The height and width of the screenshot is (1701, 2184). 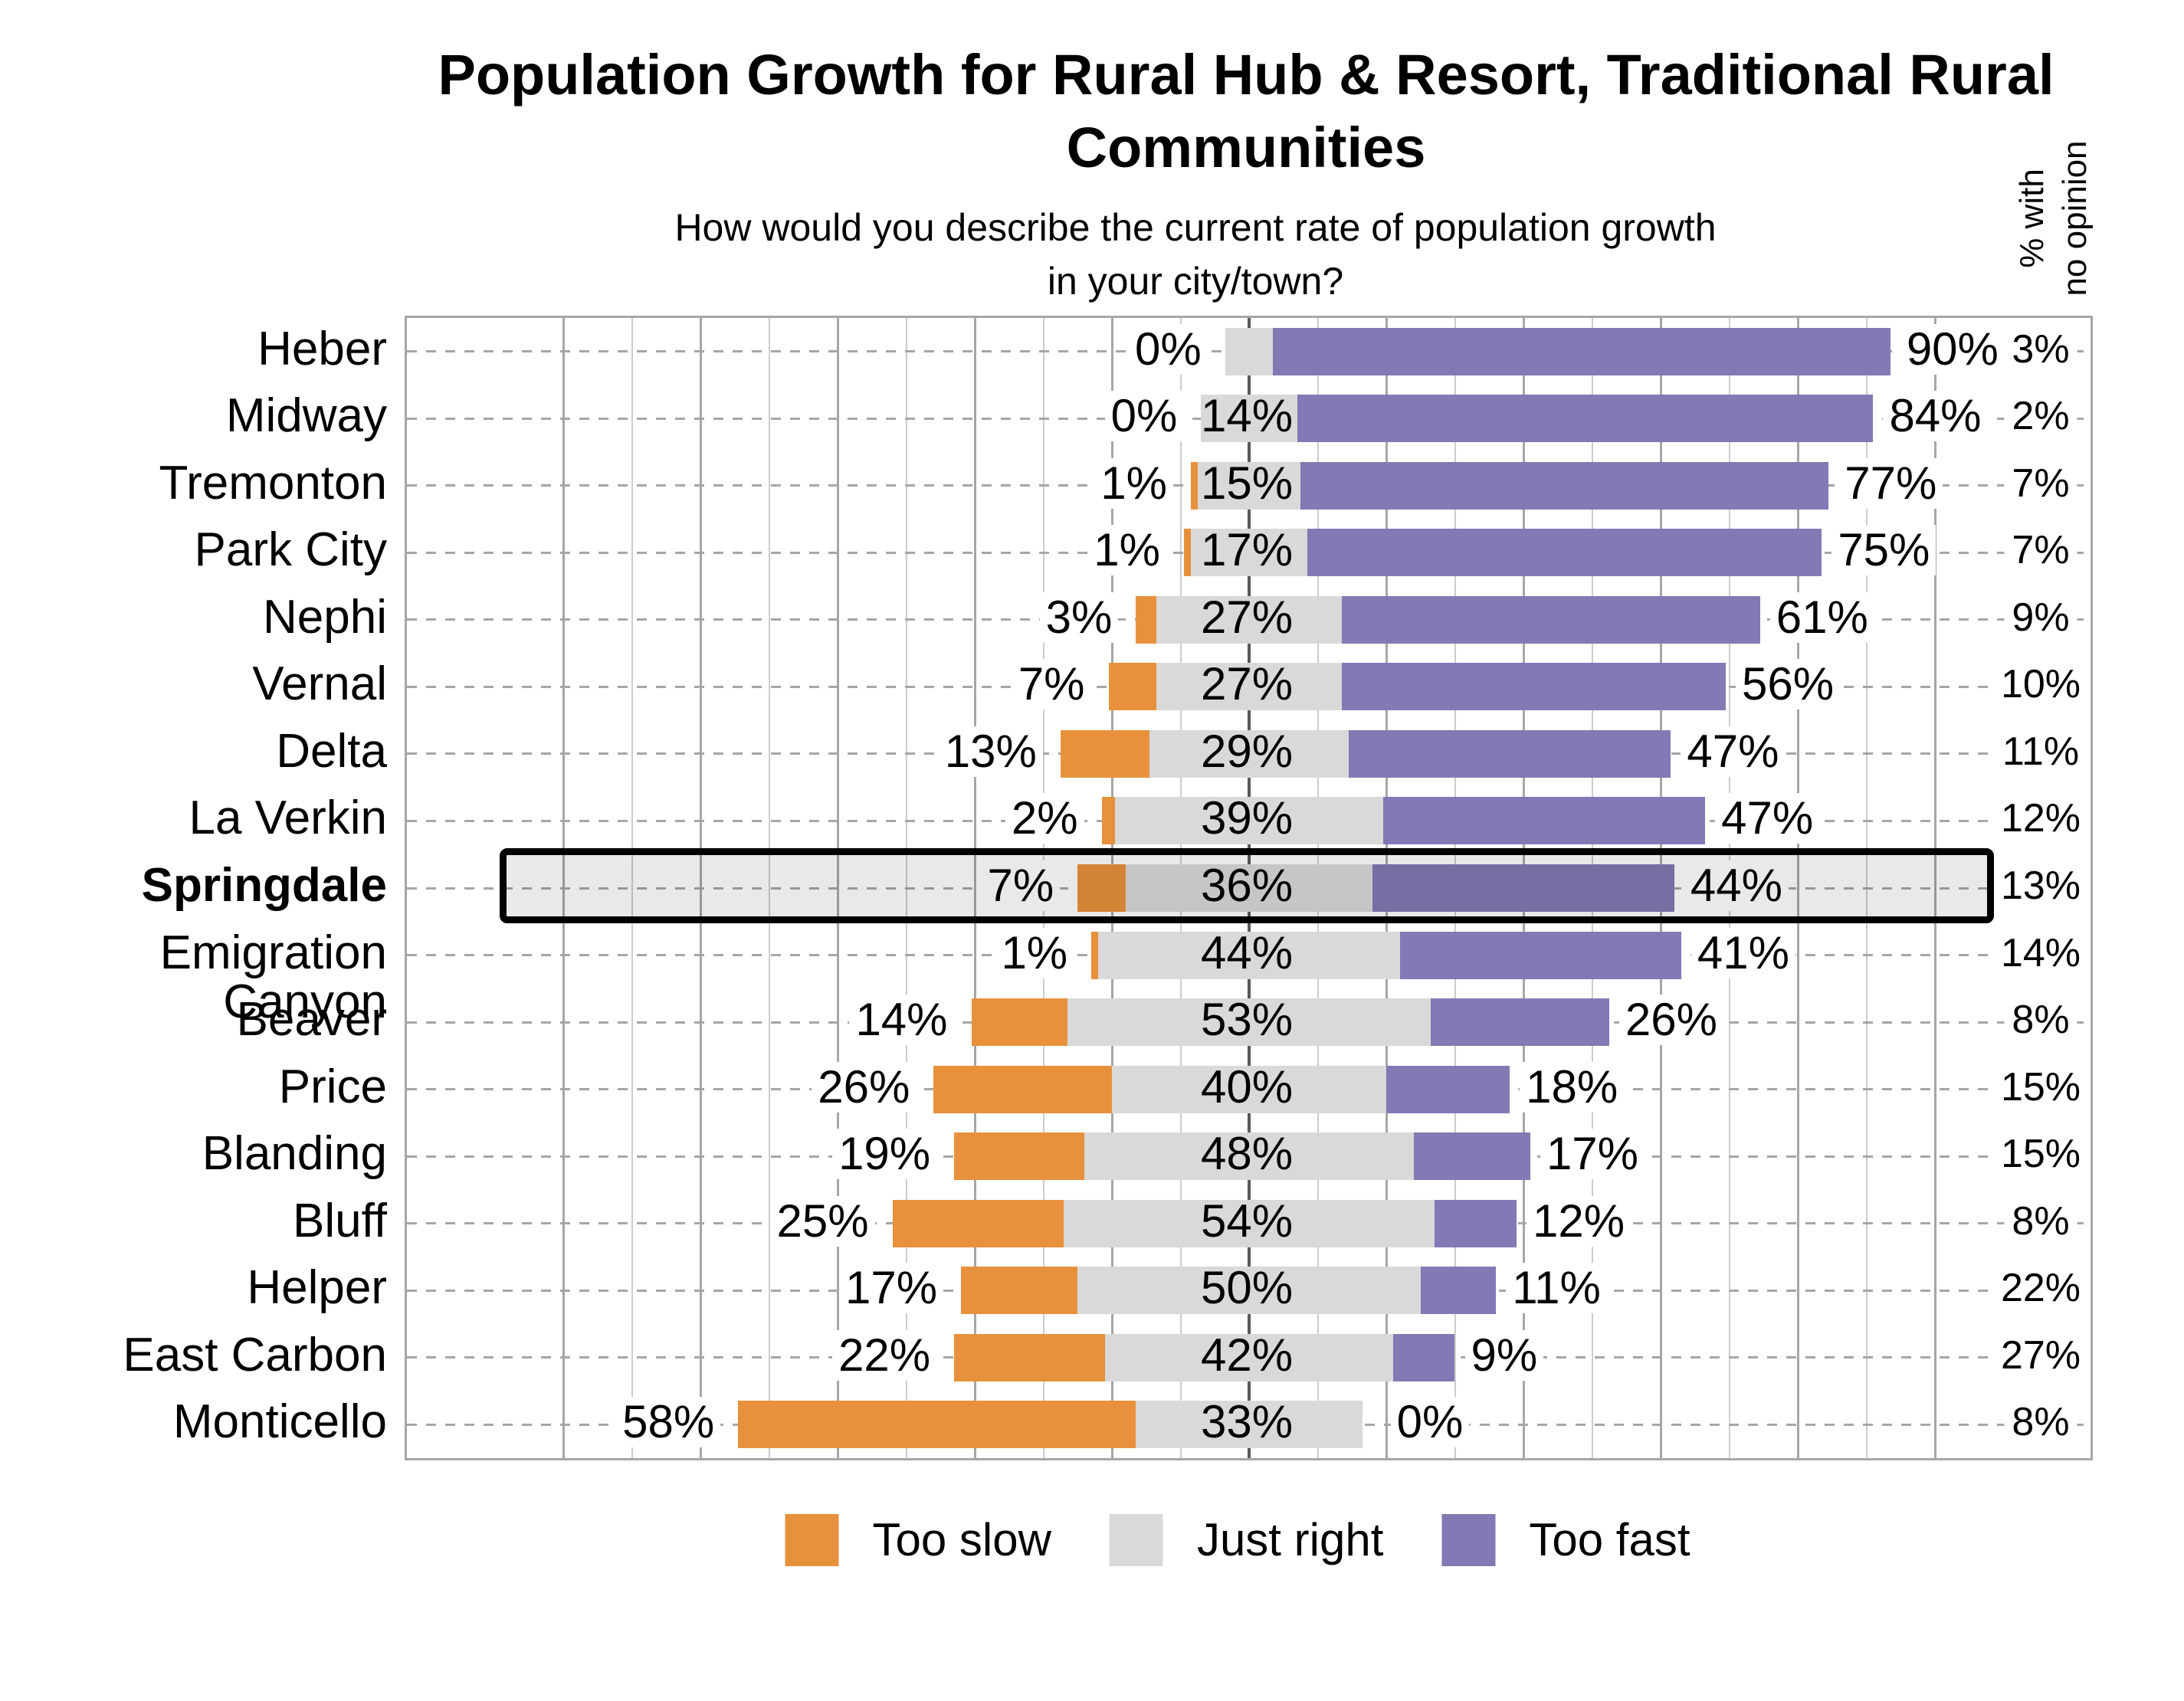 I want to click on too-fast-value-label: 17%, so click(x=1592, y=1154).